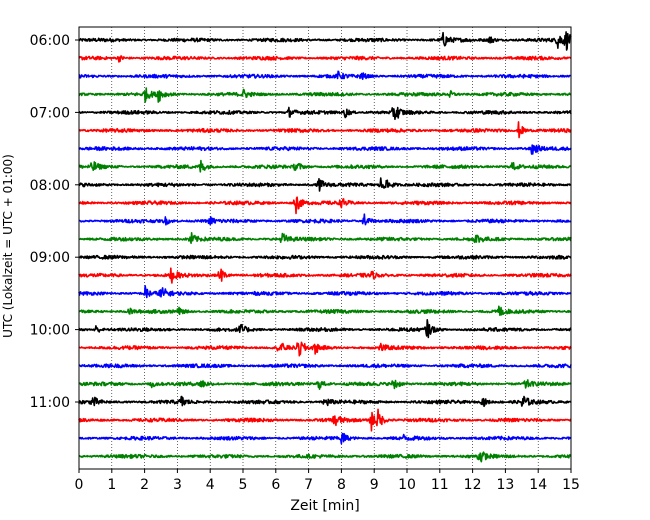 This screenshot has height=520, width=650. What do you see at coordinates (111, 485) in the screenshot?
I see `x-tick-label: 1` at bounding box center [111, 485].